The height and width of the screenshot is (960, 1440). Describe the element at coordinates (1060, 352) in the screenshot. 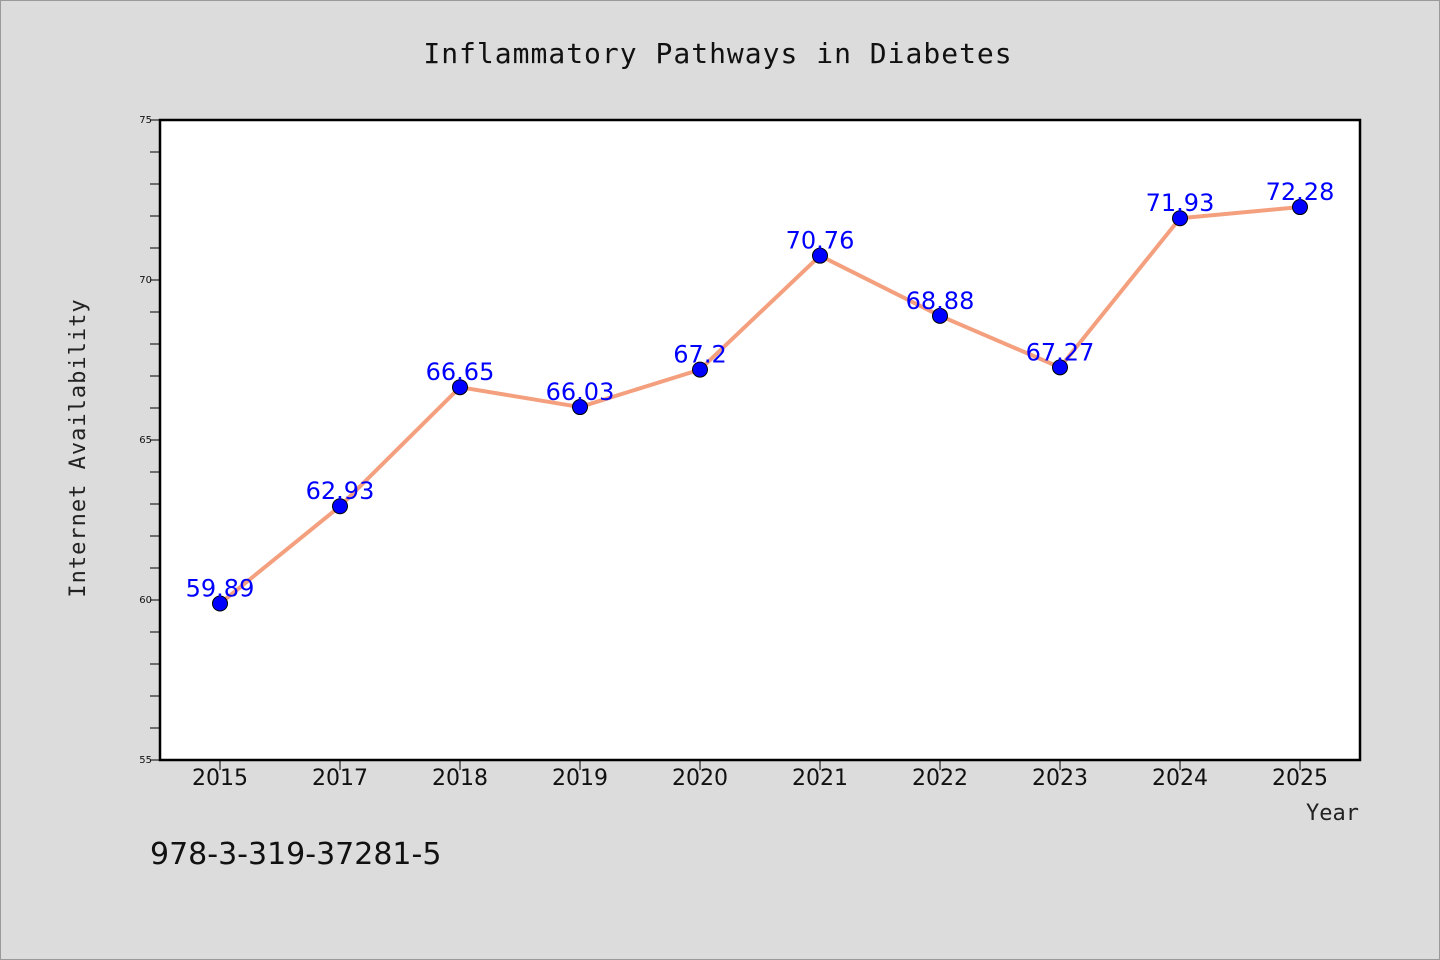

I see `data-label: 67.27` at that location.